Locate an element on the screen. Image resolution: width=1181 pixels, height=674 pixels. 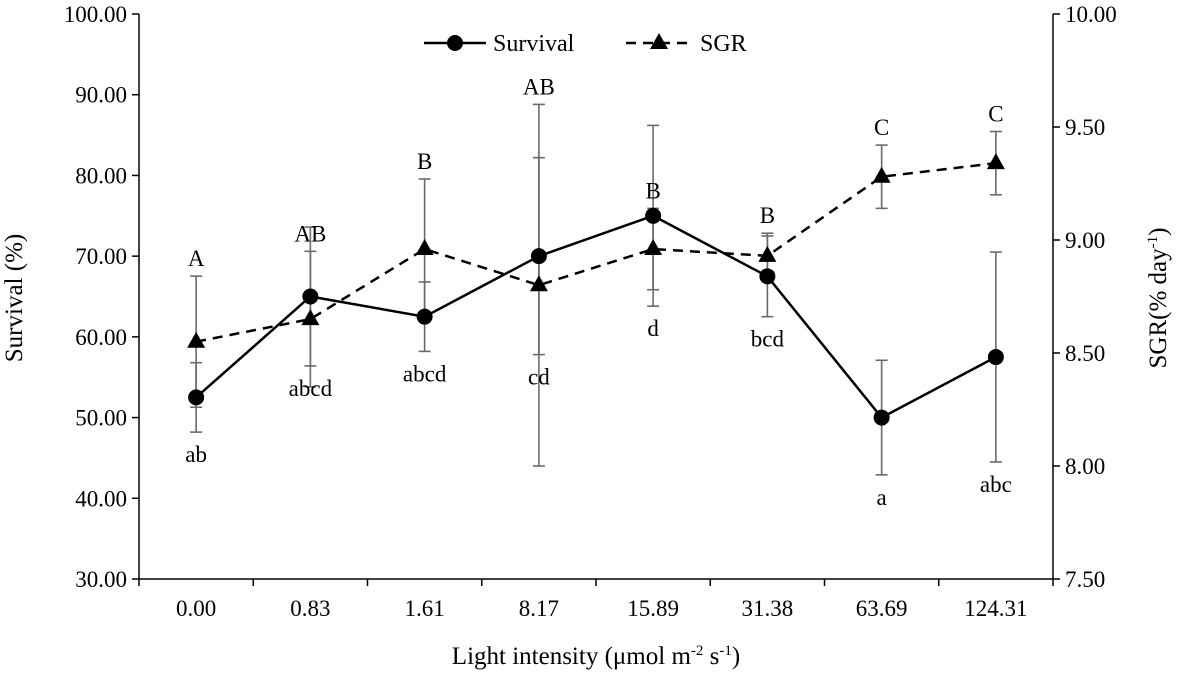
survival-significance-label: d is located at coordinates (653, 328).